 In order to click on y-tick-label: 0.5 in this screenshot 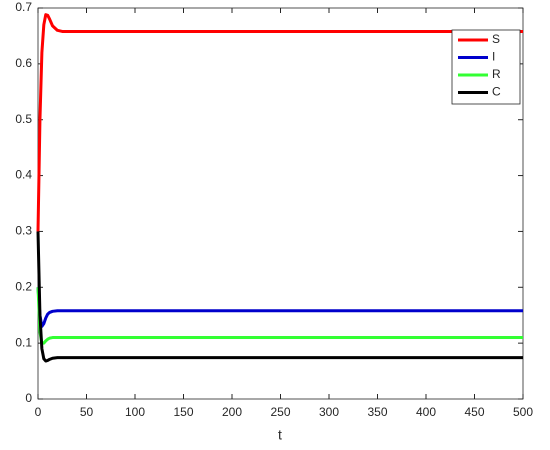, I will do `click(23, 119)`.